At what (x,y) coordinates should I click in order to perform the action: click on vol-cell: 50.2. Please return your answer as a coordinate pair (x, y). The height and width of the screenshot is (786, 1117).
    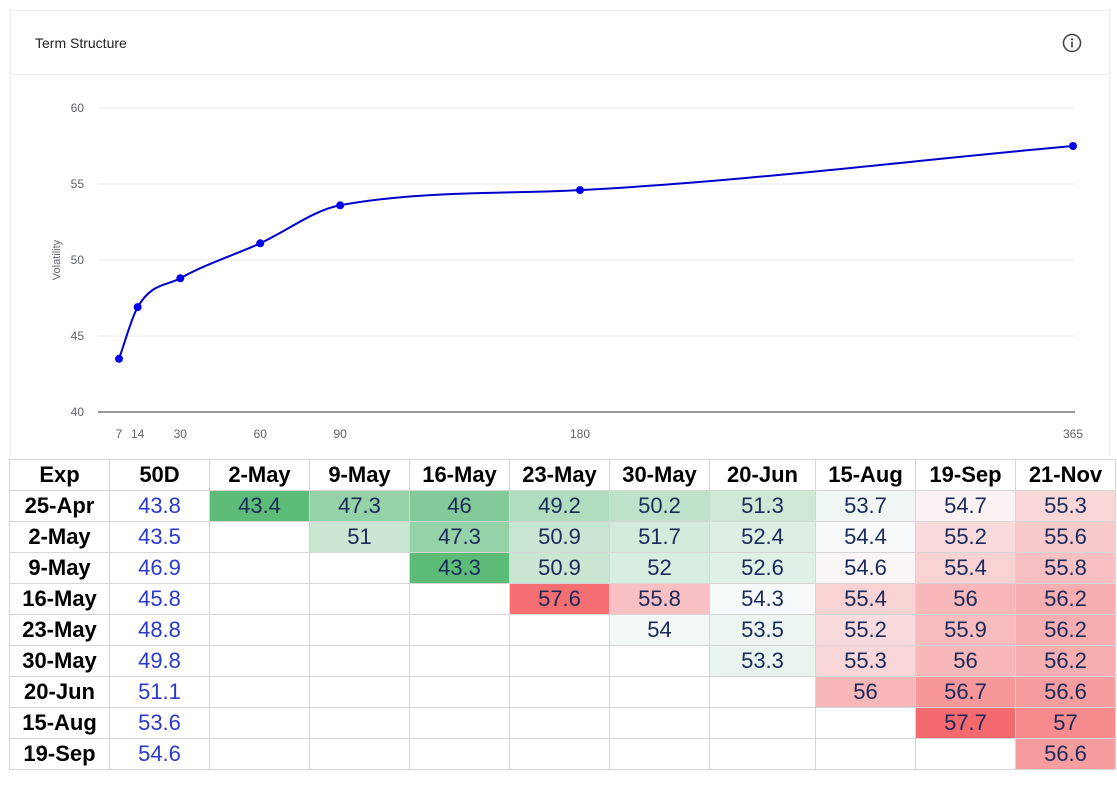
    Looking at the image, I should click on (659, 506).